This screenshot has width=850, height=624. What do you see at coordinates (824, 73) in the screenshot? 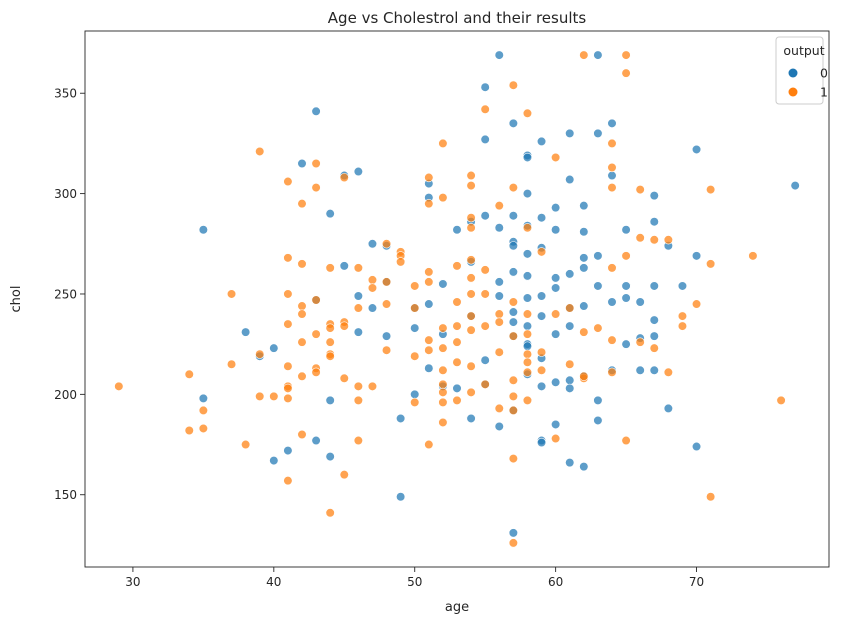
I see `legend-label-0: 0` at bounding box center [824, 73].